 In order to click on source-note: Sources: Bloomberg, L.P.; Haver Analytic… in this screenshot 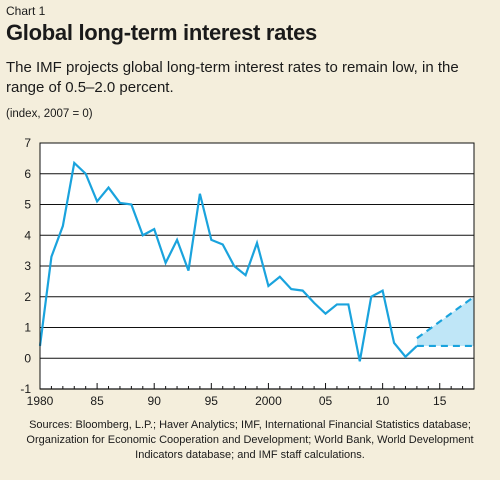, I will do `click(250, 440)`.